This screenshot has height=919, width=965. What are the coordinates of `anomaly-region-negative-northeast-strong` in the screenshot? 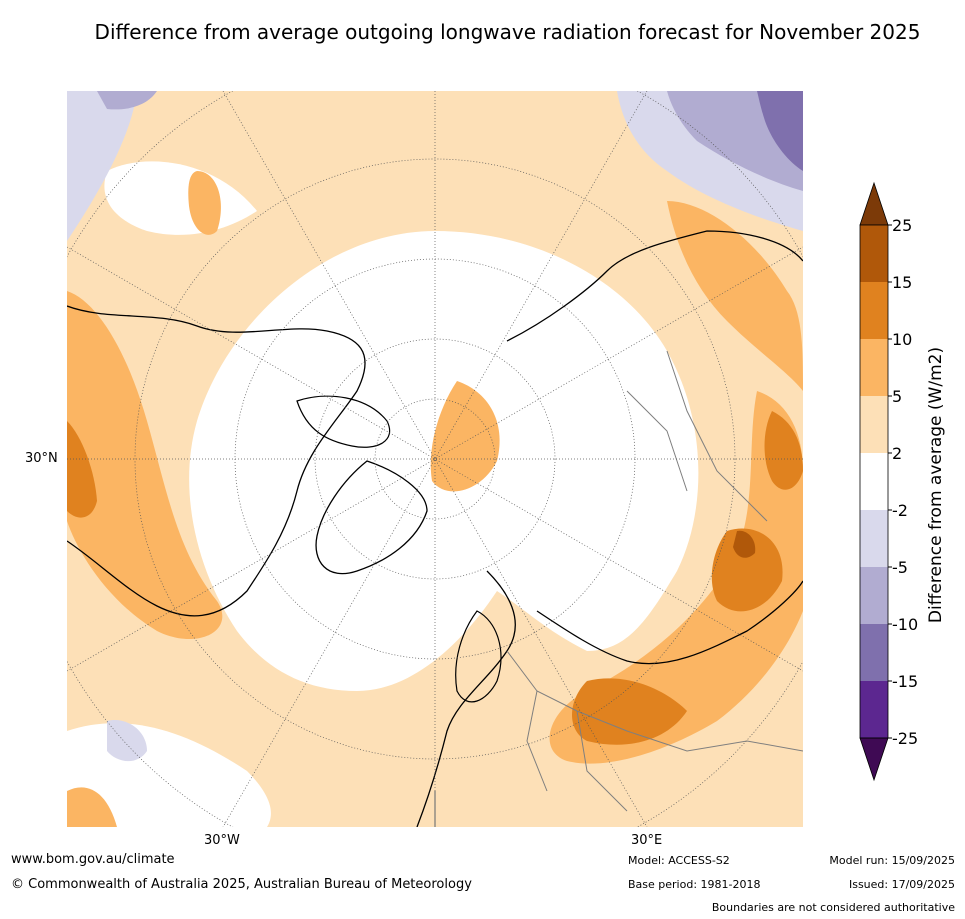 It's located at (780, 131).